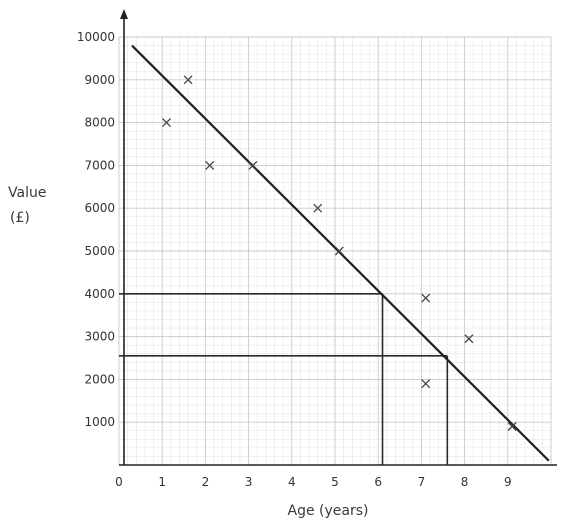 The width and height of the screenshot is (568, 528). I want to click on x-tick-label: 3, so click(249, 482).